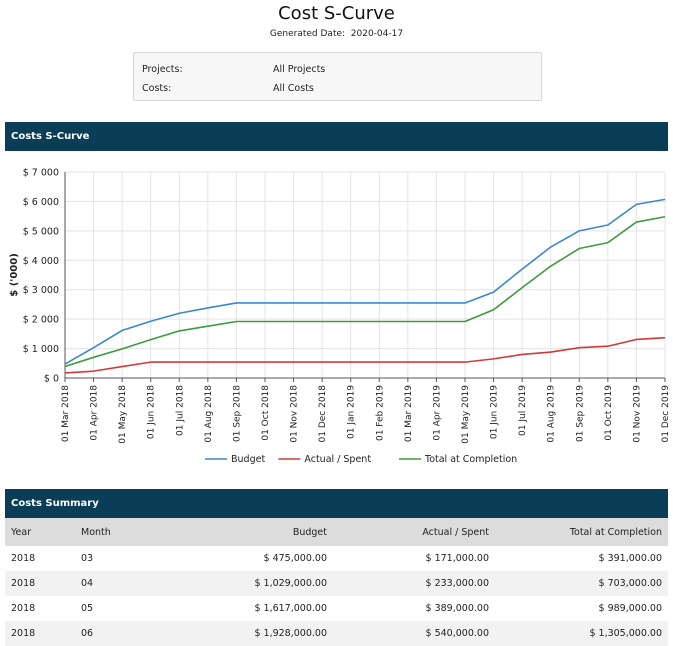 The image size is (673, 646). What do you see at coordinates (41, 320) in the screenshot?
I see `y-tick-label: $ 2 000` at bounding box center [41, 320].